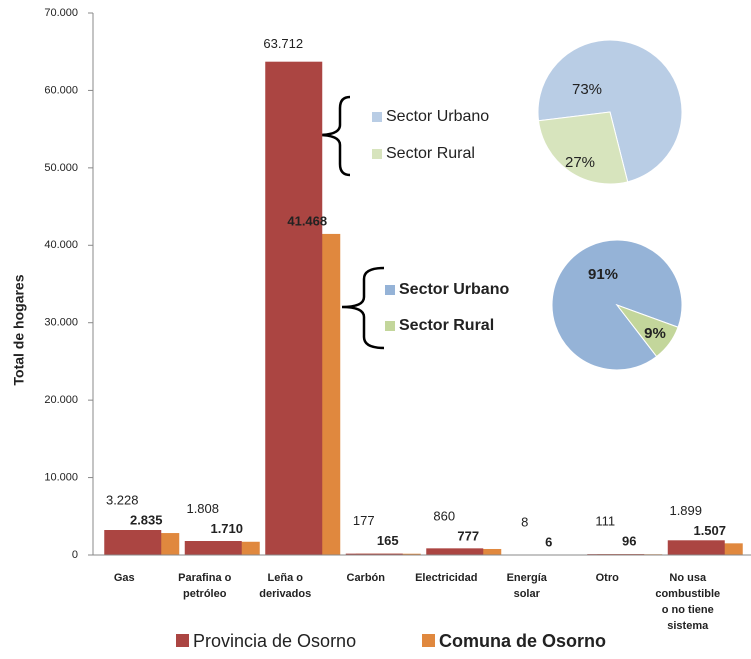 This screenshot has height=659, width=751. What do you see at coordinates (366, 578) in the screenshot?
I see `x-tick-label: Carbón` at bounding box center [366, 578].